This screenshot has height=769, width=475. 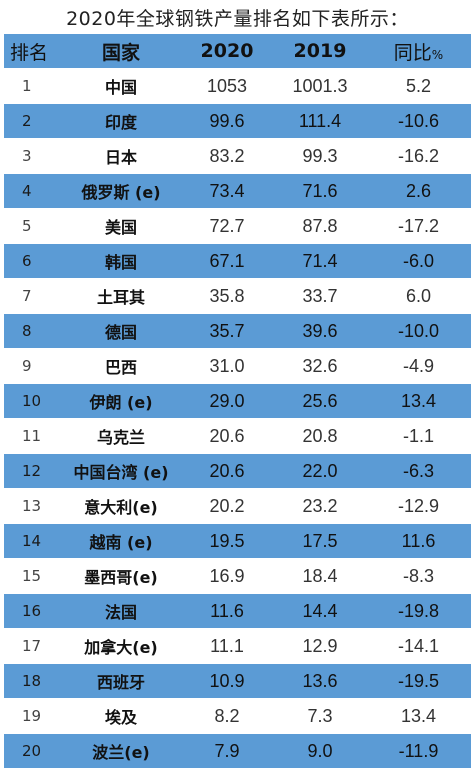 I want to click on rank-header: 排名, so click(x=33, y=51).